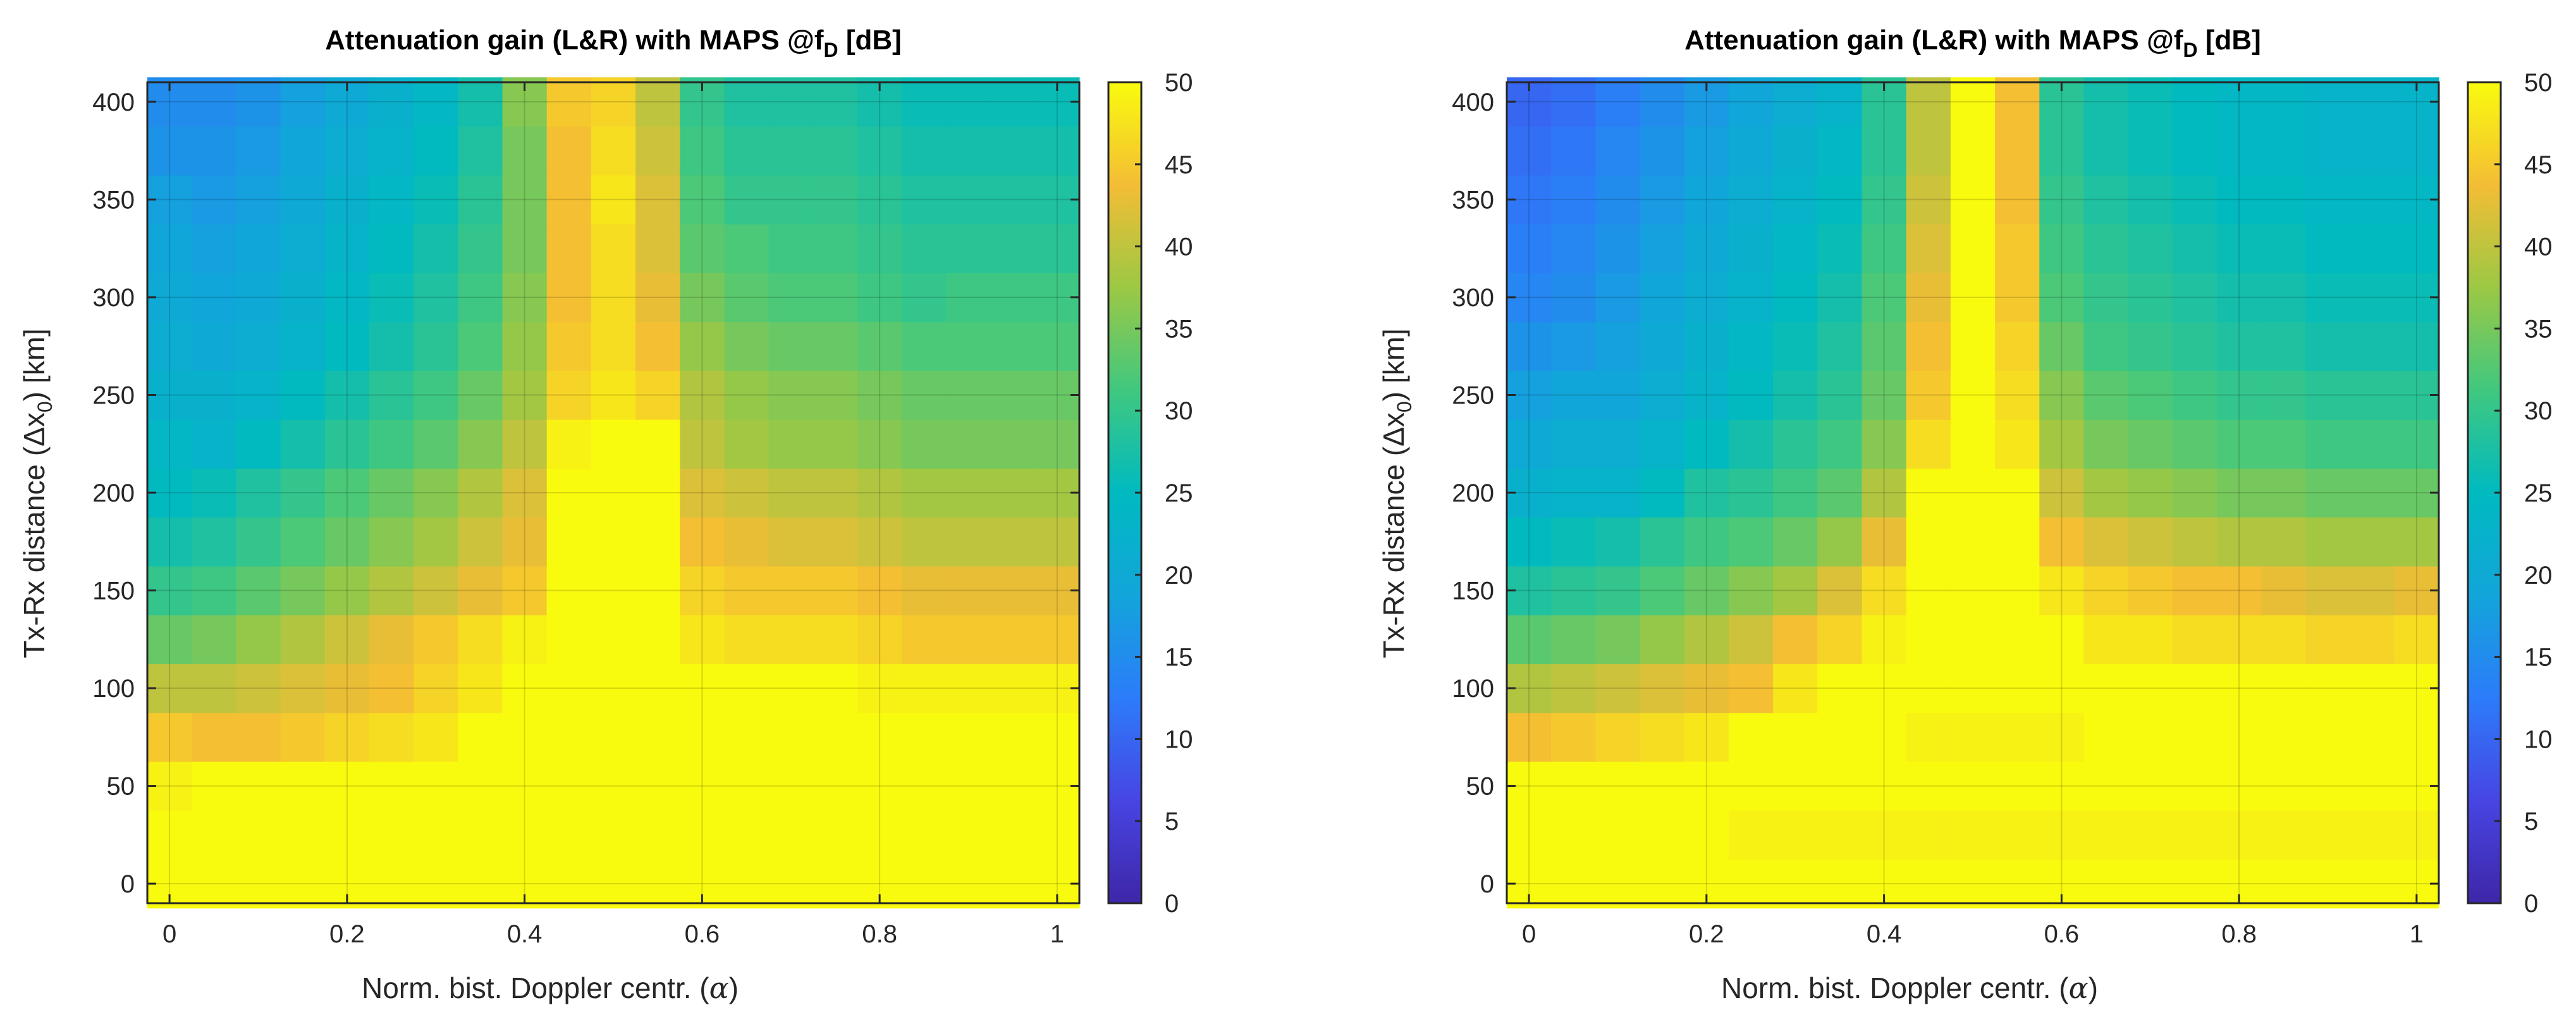 The image size is (2576, 1024). Describe the element at coordinates (113, 298) in the screenshot. I see `y-tick-label: 300` at that location.